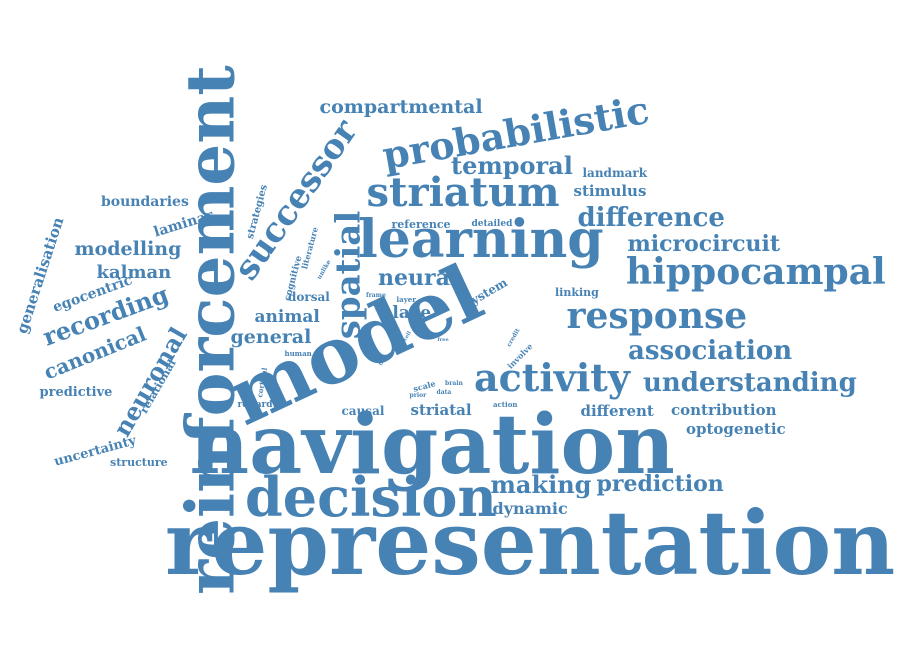 This screenshot has width=900, height=651. I want to click on word-microcircuit: microcircuit, so click(704, 244).